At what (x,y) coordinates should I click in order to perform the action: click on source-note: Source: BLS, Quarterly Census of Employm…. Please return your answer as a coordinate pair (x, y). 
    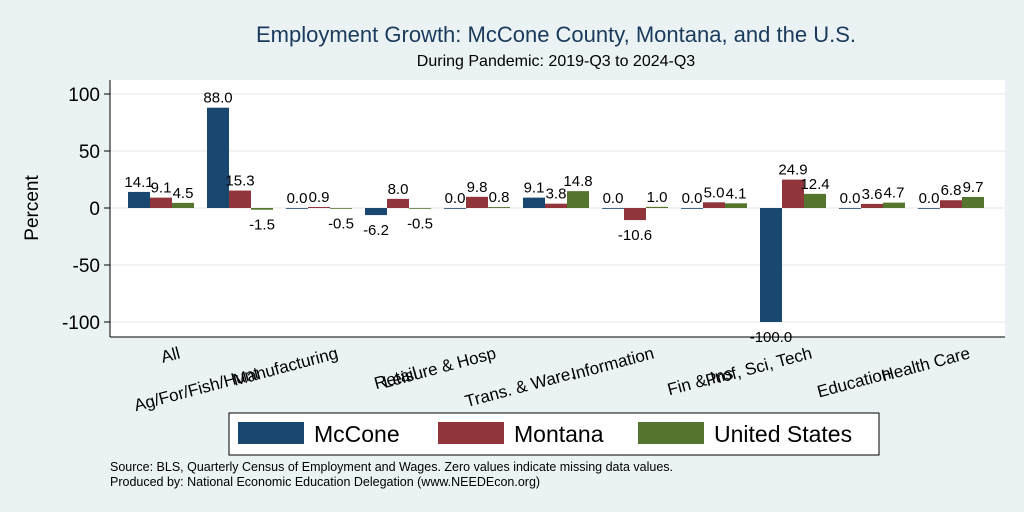
    Looking at the image, I should click on (392, 467).